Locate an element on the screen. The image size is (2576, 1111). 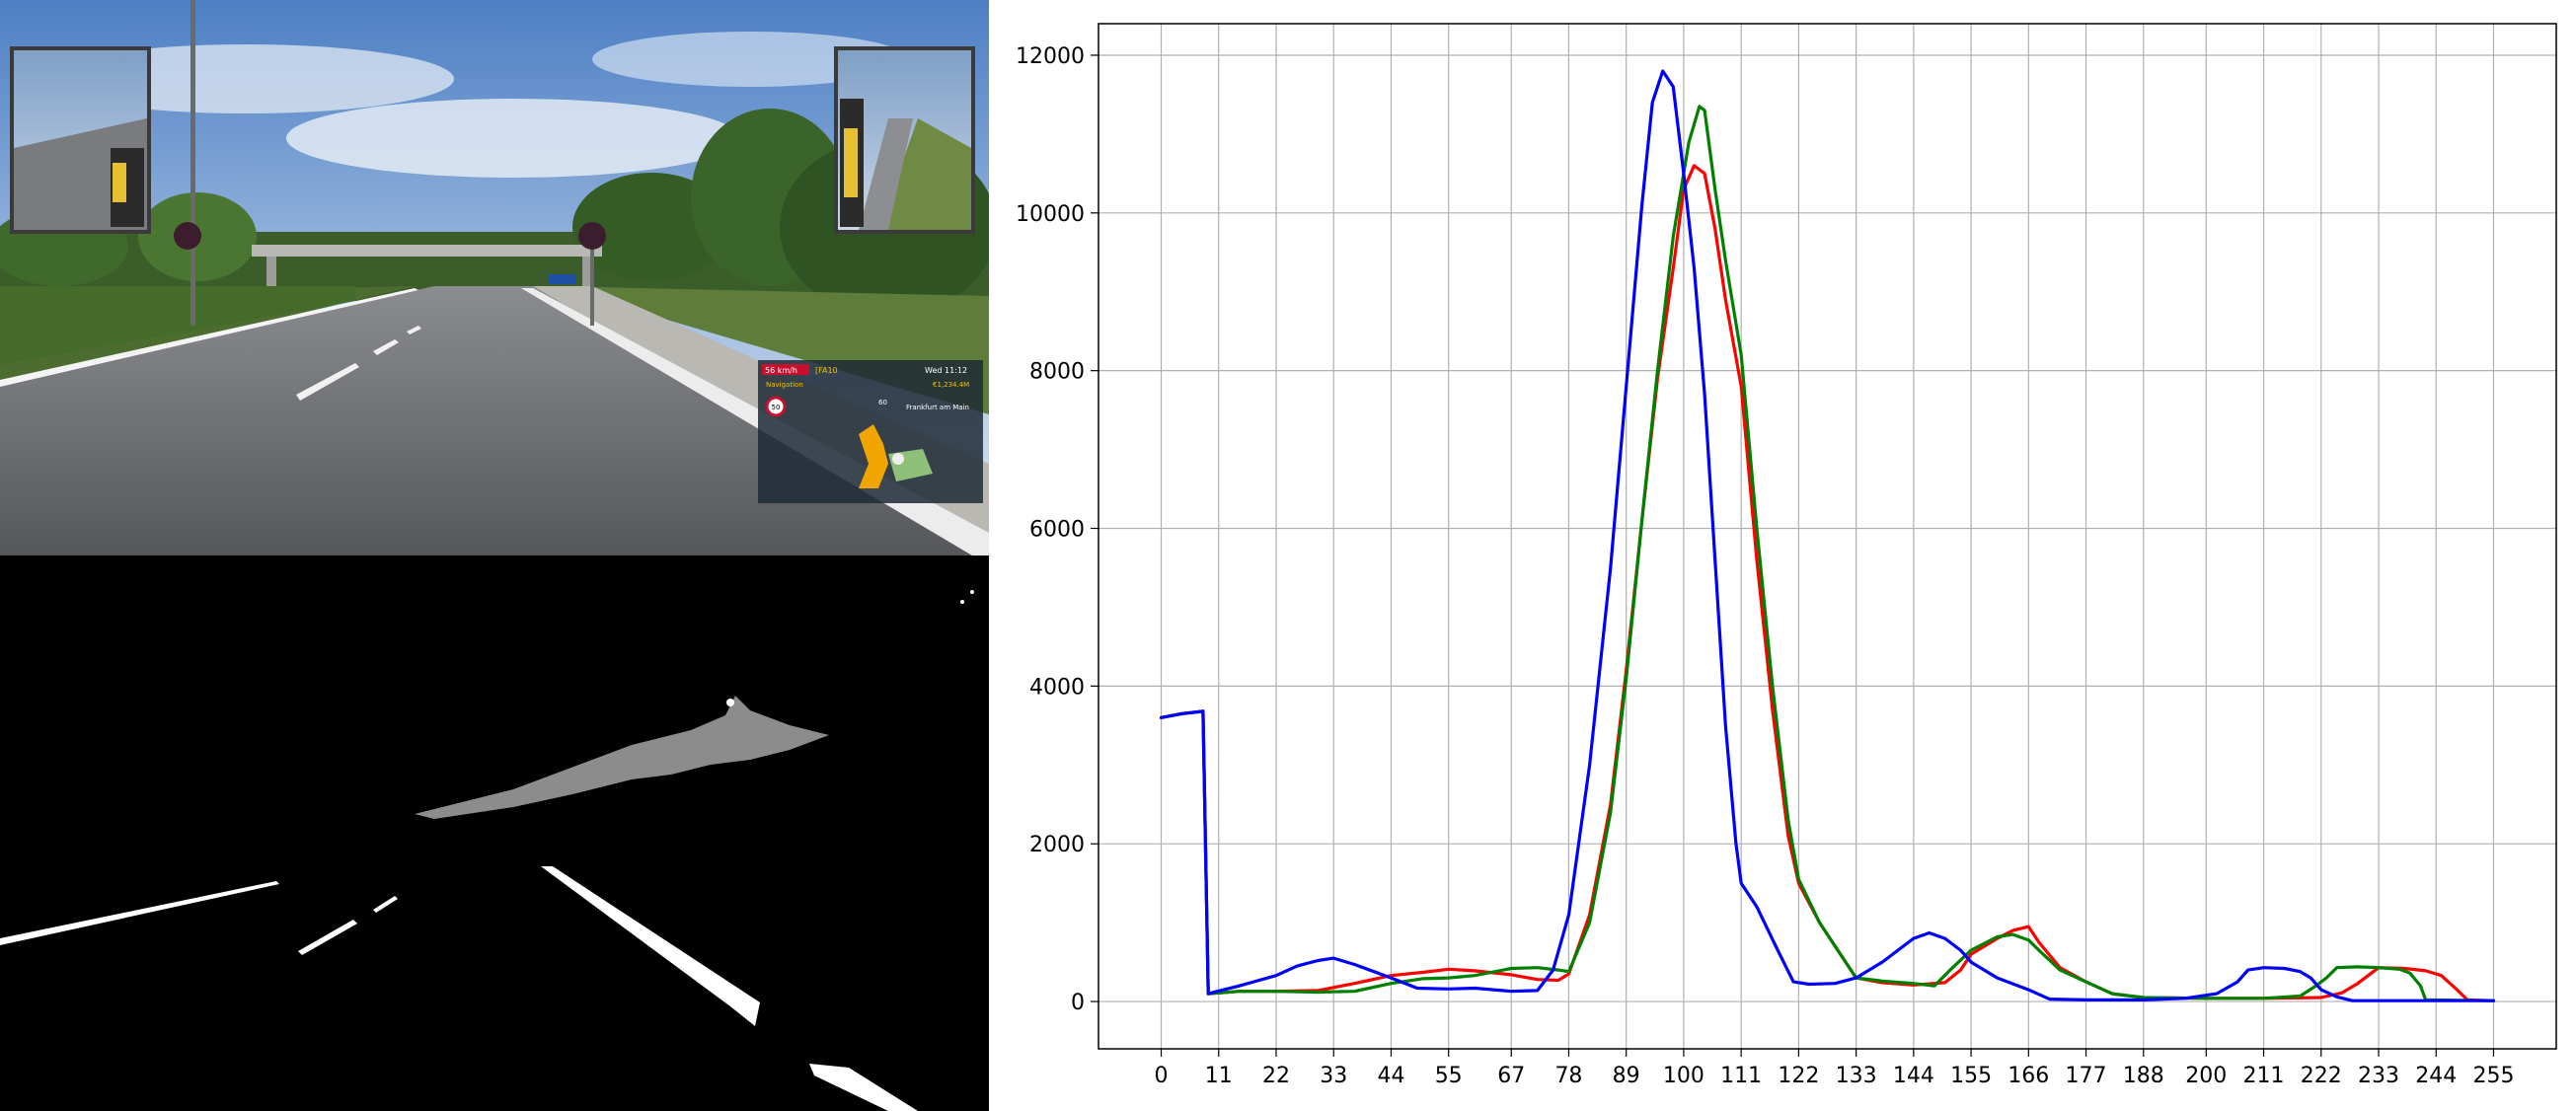
hud-distance: 60 is located at coordinates (883, 403).